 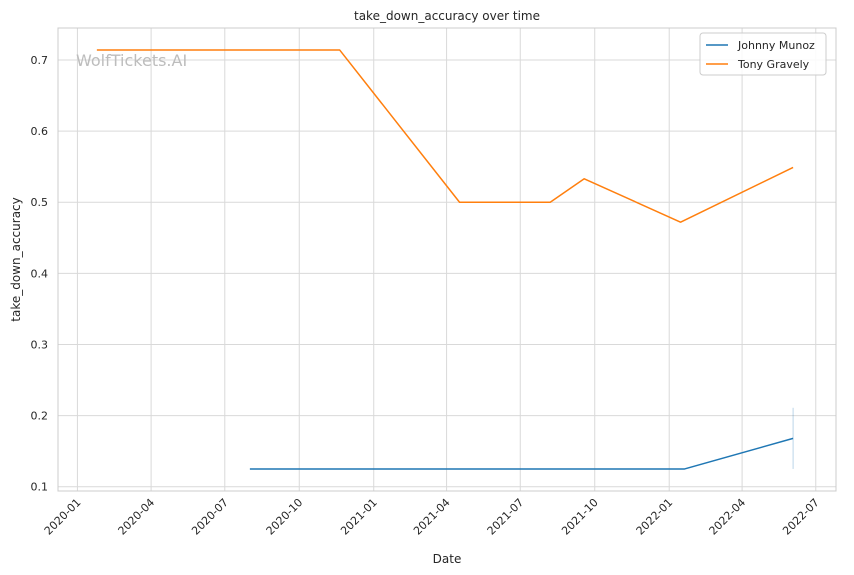 What do you see at coordinates (506, 517) in the screenshot?
I see `x-tick-label: 2021-07` at bounding box center [506, 517].